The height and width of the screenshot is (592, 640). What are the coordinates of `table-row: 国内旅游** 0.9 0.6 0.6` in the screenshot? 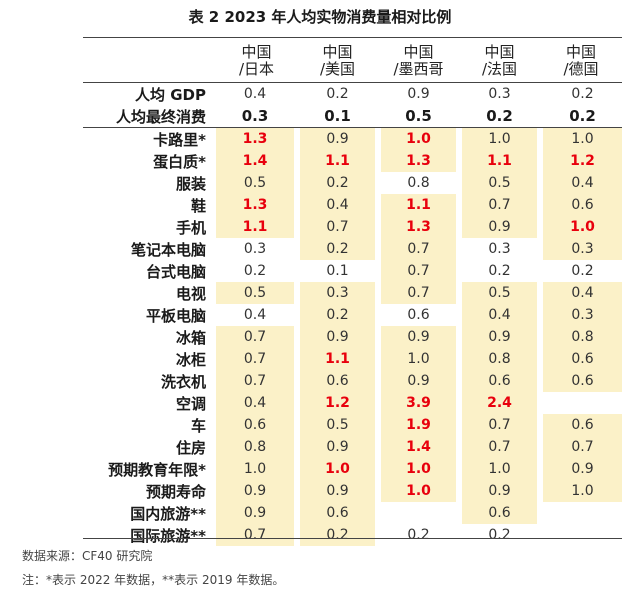 It's located at (352, 513).